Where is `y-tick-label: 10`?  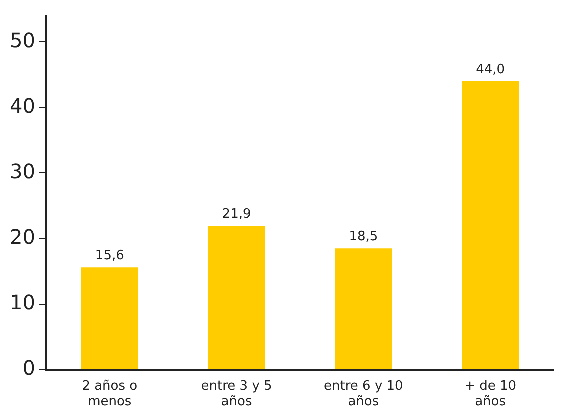 y-tick-label: 10 is located at coordinates (23, 302).